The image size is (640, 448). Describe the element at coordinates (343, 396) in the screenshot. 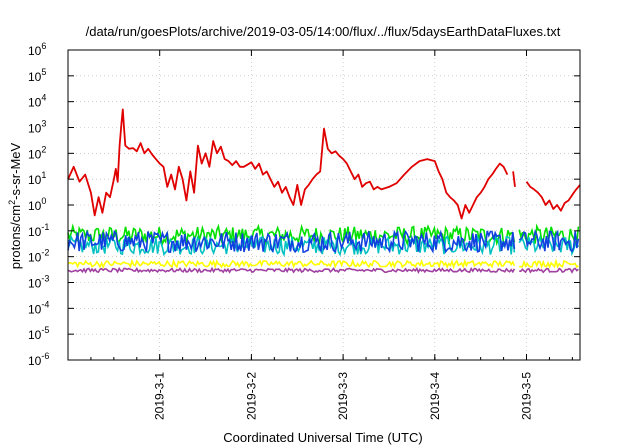

I see `x-tick-label: 2019-3-3` at that location.